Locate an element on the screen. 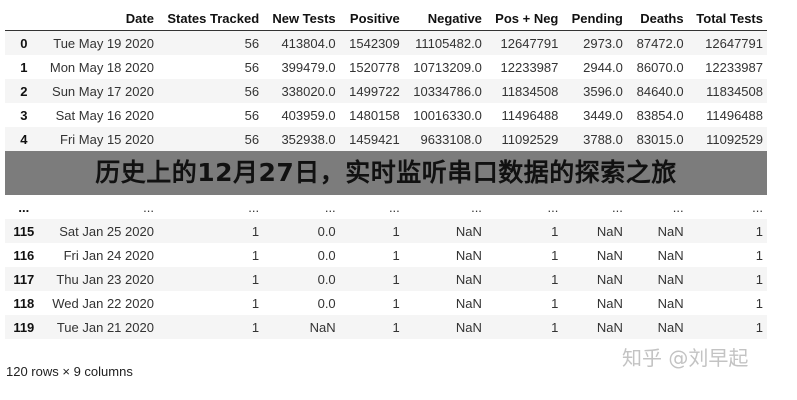 Image resolution: width=797 pixels, height=400 pixels. table-cell: 399479.0 is located at coordinates (308, 67).